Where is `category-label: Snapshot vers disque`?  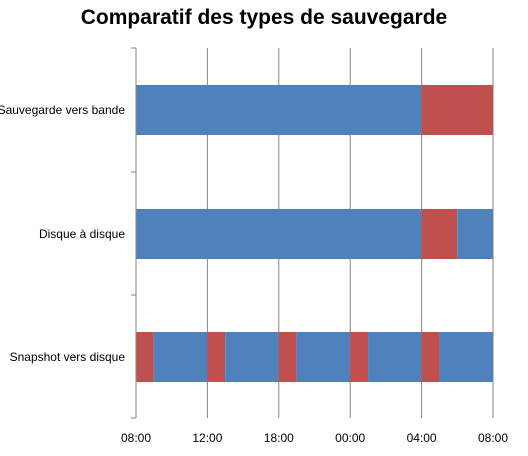
category-label: Snapshot vers disque is located at coordinates (68, 357).